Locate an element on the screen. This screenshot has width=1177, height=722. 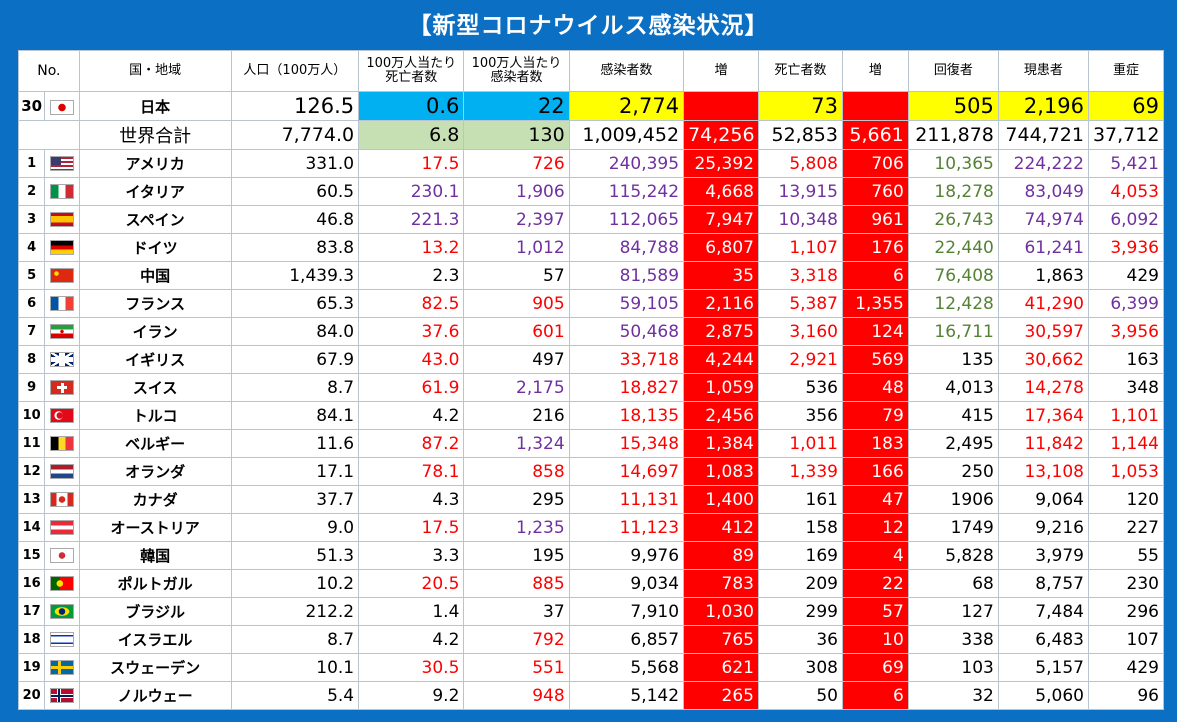
japan-recovered: 505 is located at coordinates (953, 106).